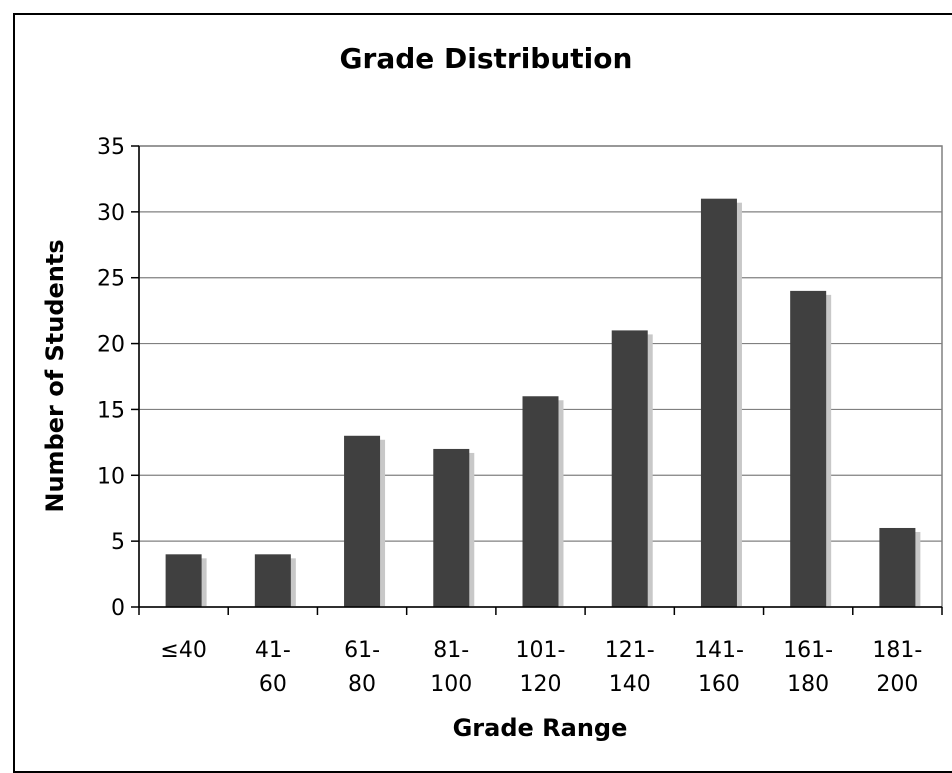 The width and height of the screenshot is (952, 773). What do you see at coordinates (451, 667) in the screenshot?
I see `x-tick-label: 81-100` at bounding box center [451, 667].